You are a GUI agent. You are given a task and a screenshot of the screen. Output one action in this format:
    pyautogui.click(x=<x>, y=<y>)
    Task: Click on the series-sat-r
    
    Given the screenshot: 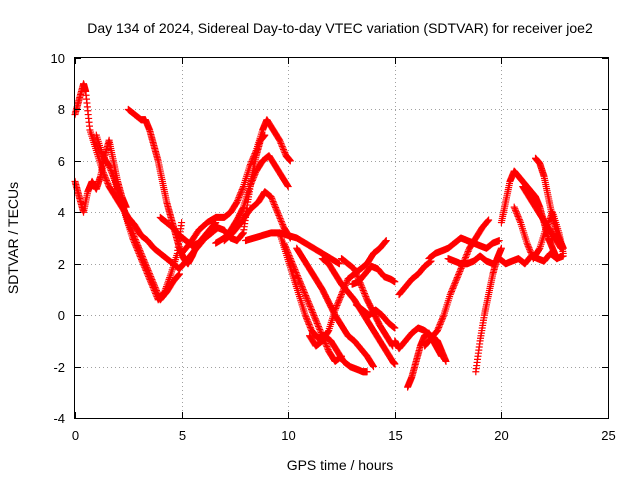 What is the action you would take?
    pyautogui.click(x=375, y=316)
    